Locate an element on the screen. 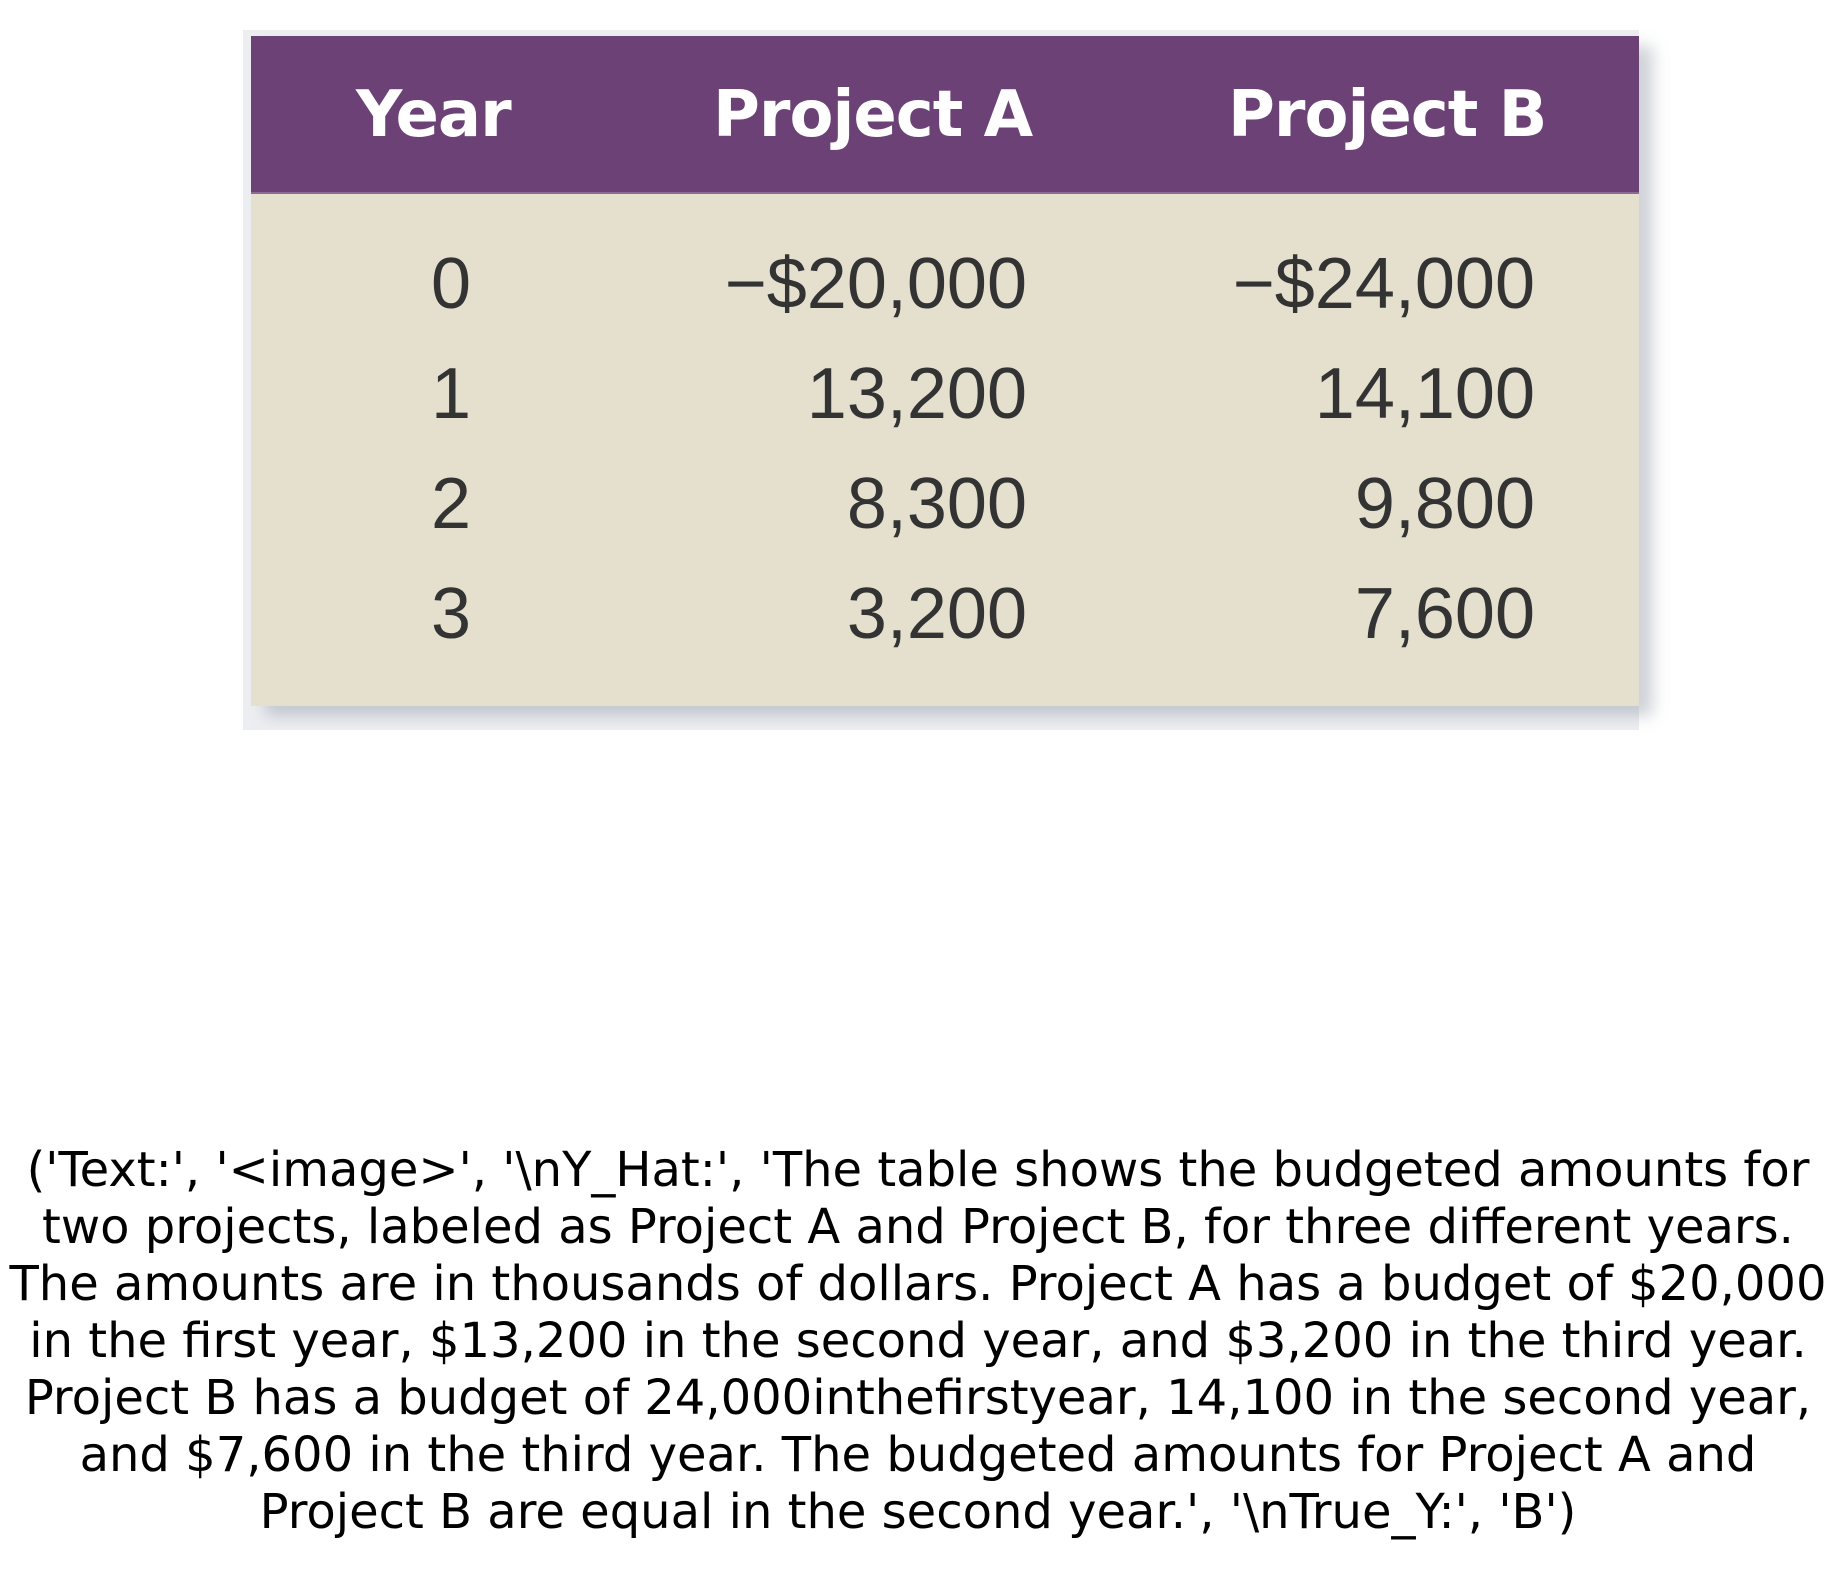  header-project-a: Project A is located at coordinates (873, 115).